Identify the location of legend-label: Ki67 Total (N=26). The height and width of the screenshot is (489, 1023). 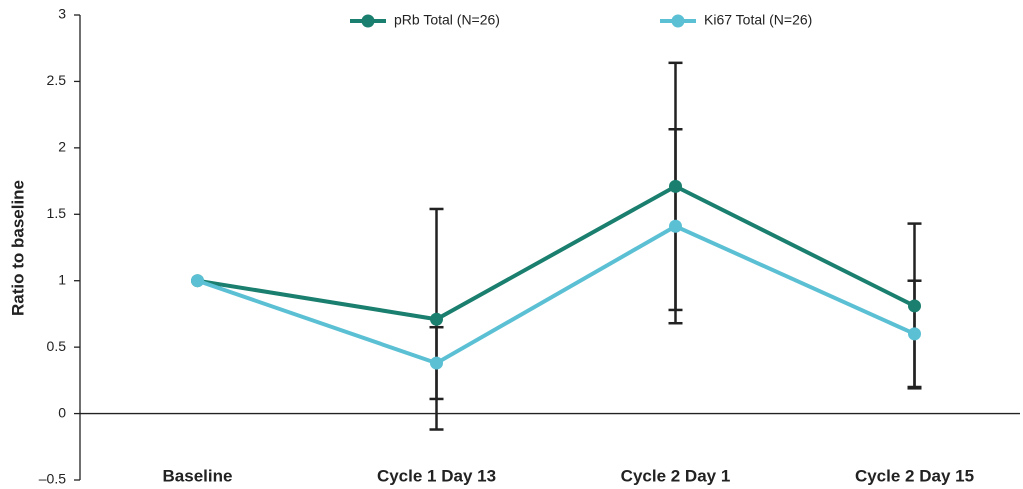
(758, 20).